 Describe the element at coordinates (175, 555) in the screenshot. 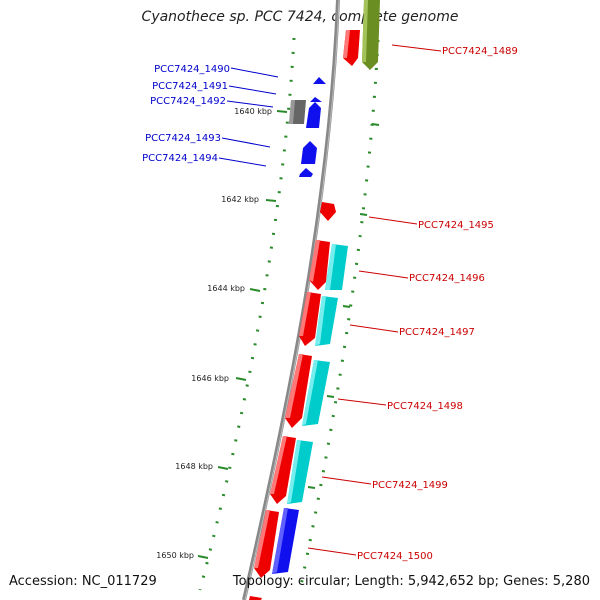

I see `scale-tick-label: 1650 kbp` at that location.